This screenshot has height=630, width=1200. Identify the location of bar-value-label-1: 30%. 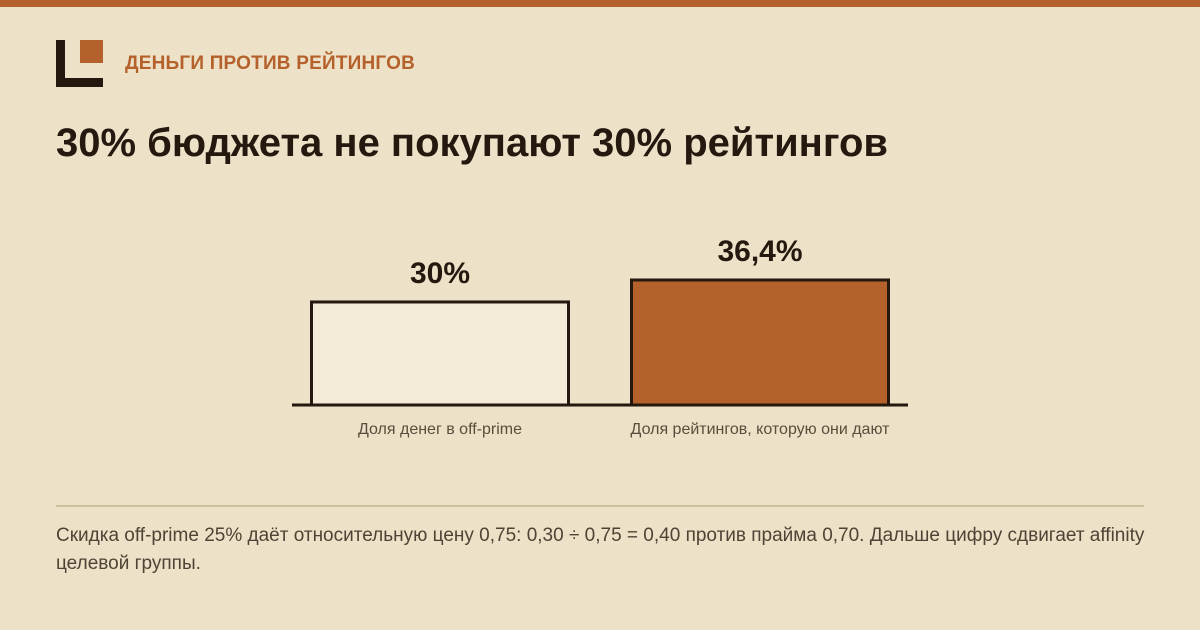
(440, 273).